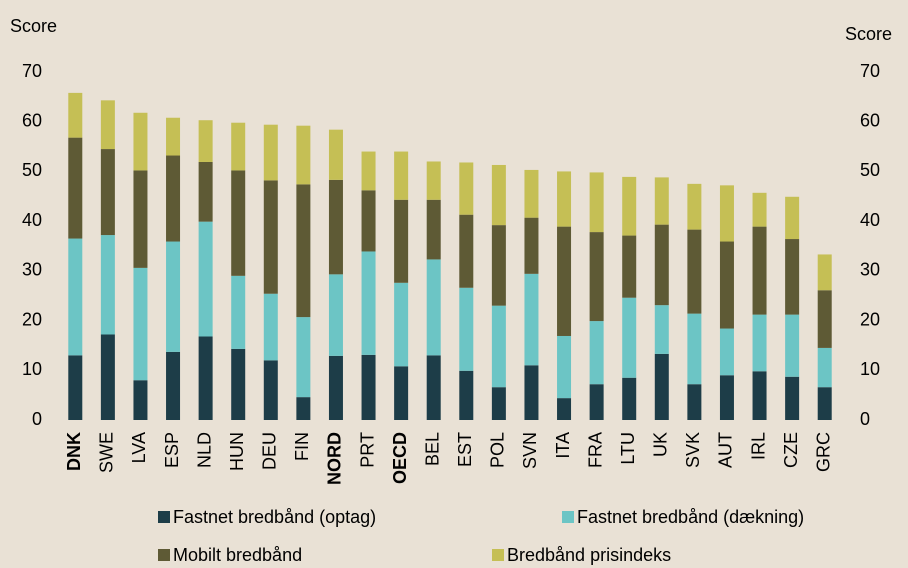 The width and height of the screenshot is (908, 568). Describe the element at coordinates (32, 369) in the screenshot. I see `y-tick-label: 10` at that location.